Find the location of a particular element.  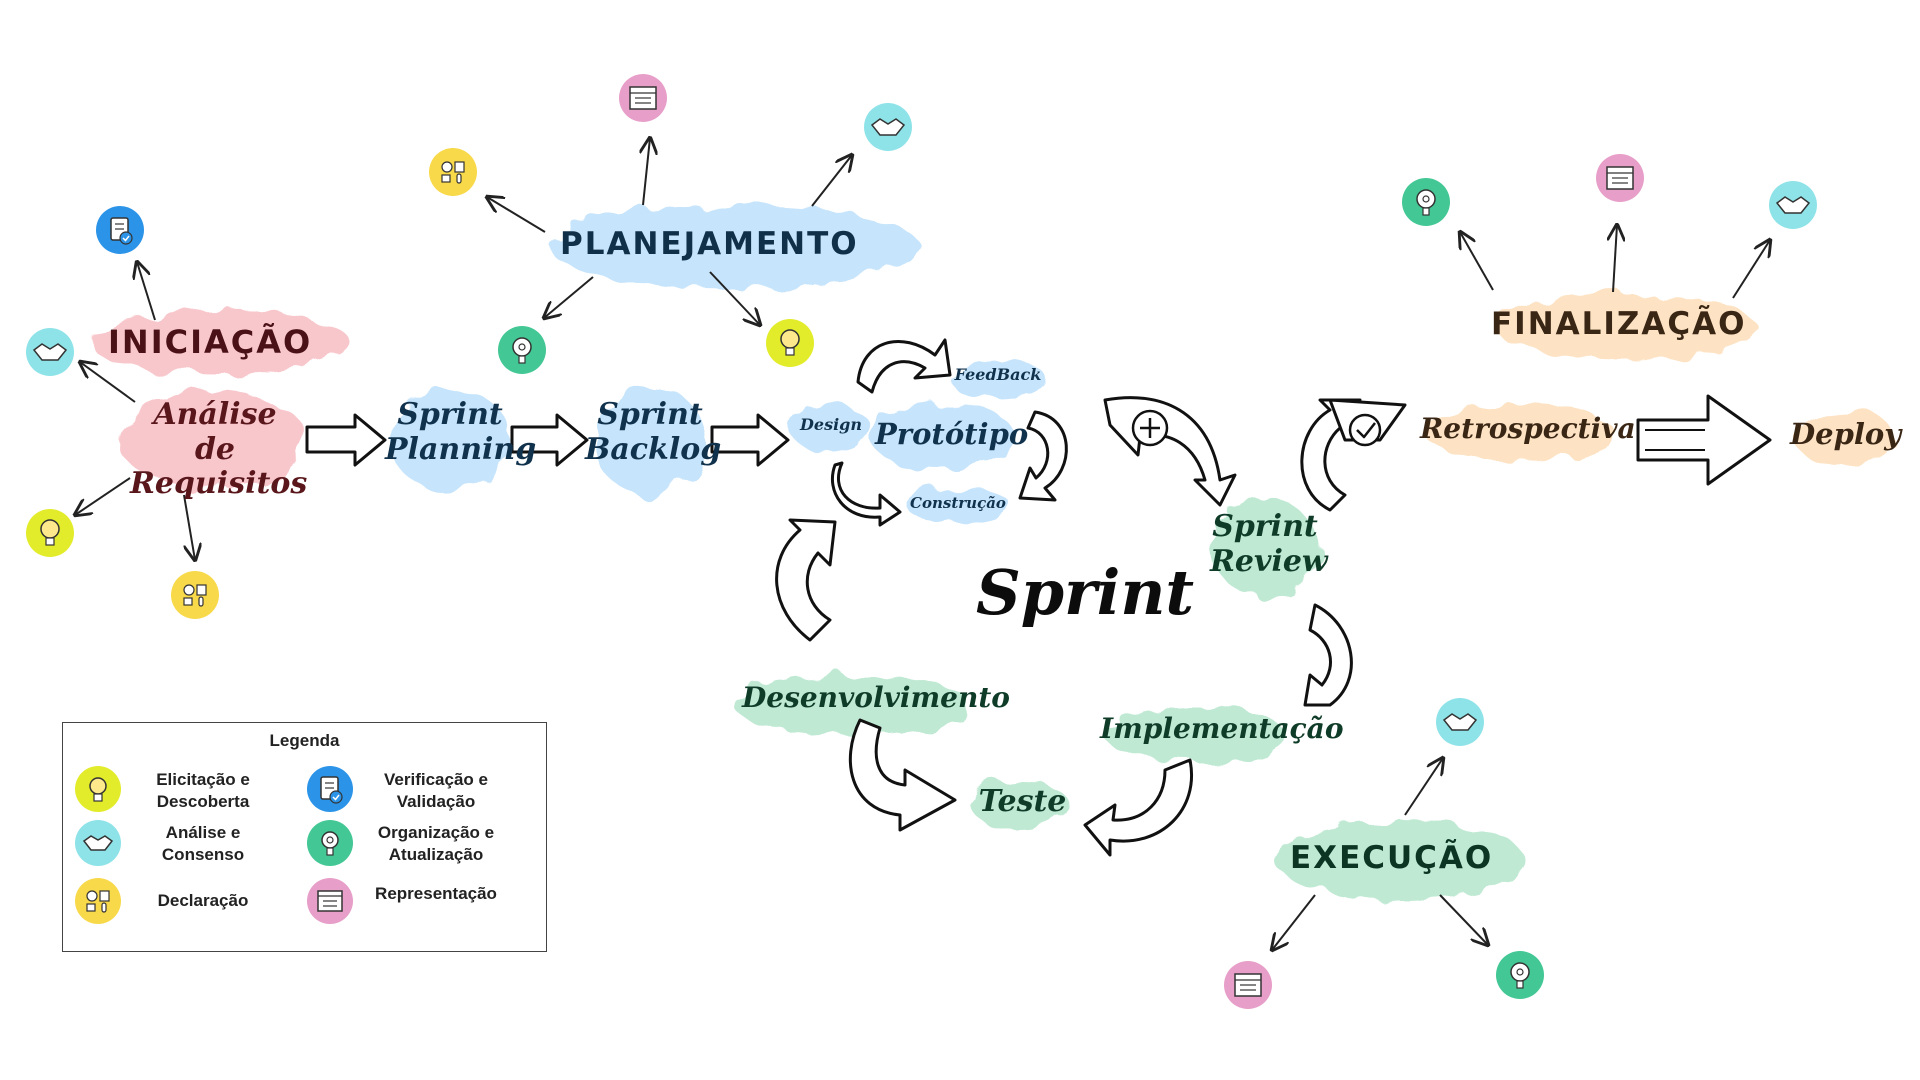

phase-iniciacao: INICIAÇÃO is located at coordinates (210, 342).